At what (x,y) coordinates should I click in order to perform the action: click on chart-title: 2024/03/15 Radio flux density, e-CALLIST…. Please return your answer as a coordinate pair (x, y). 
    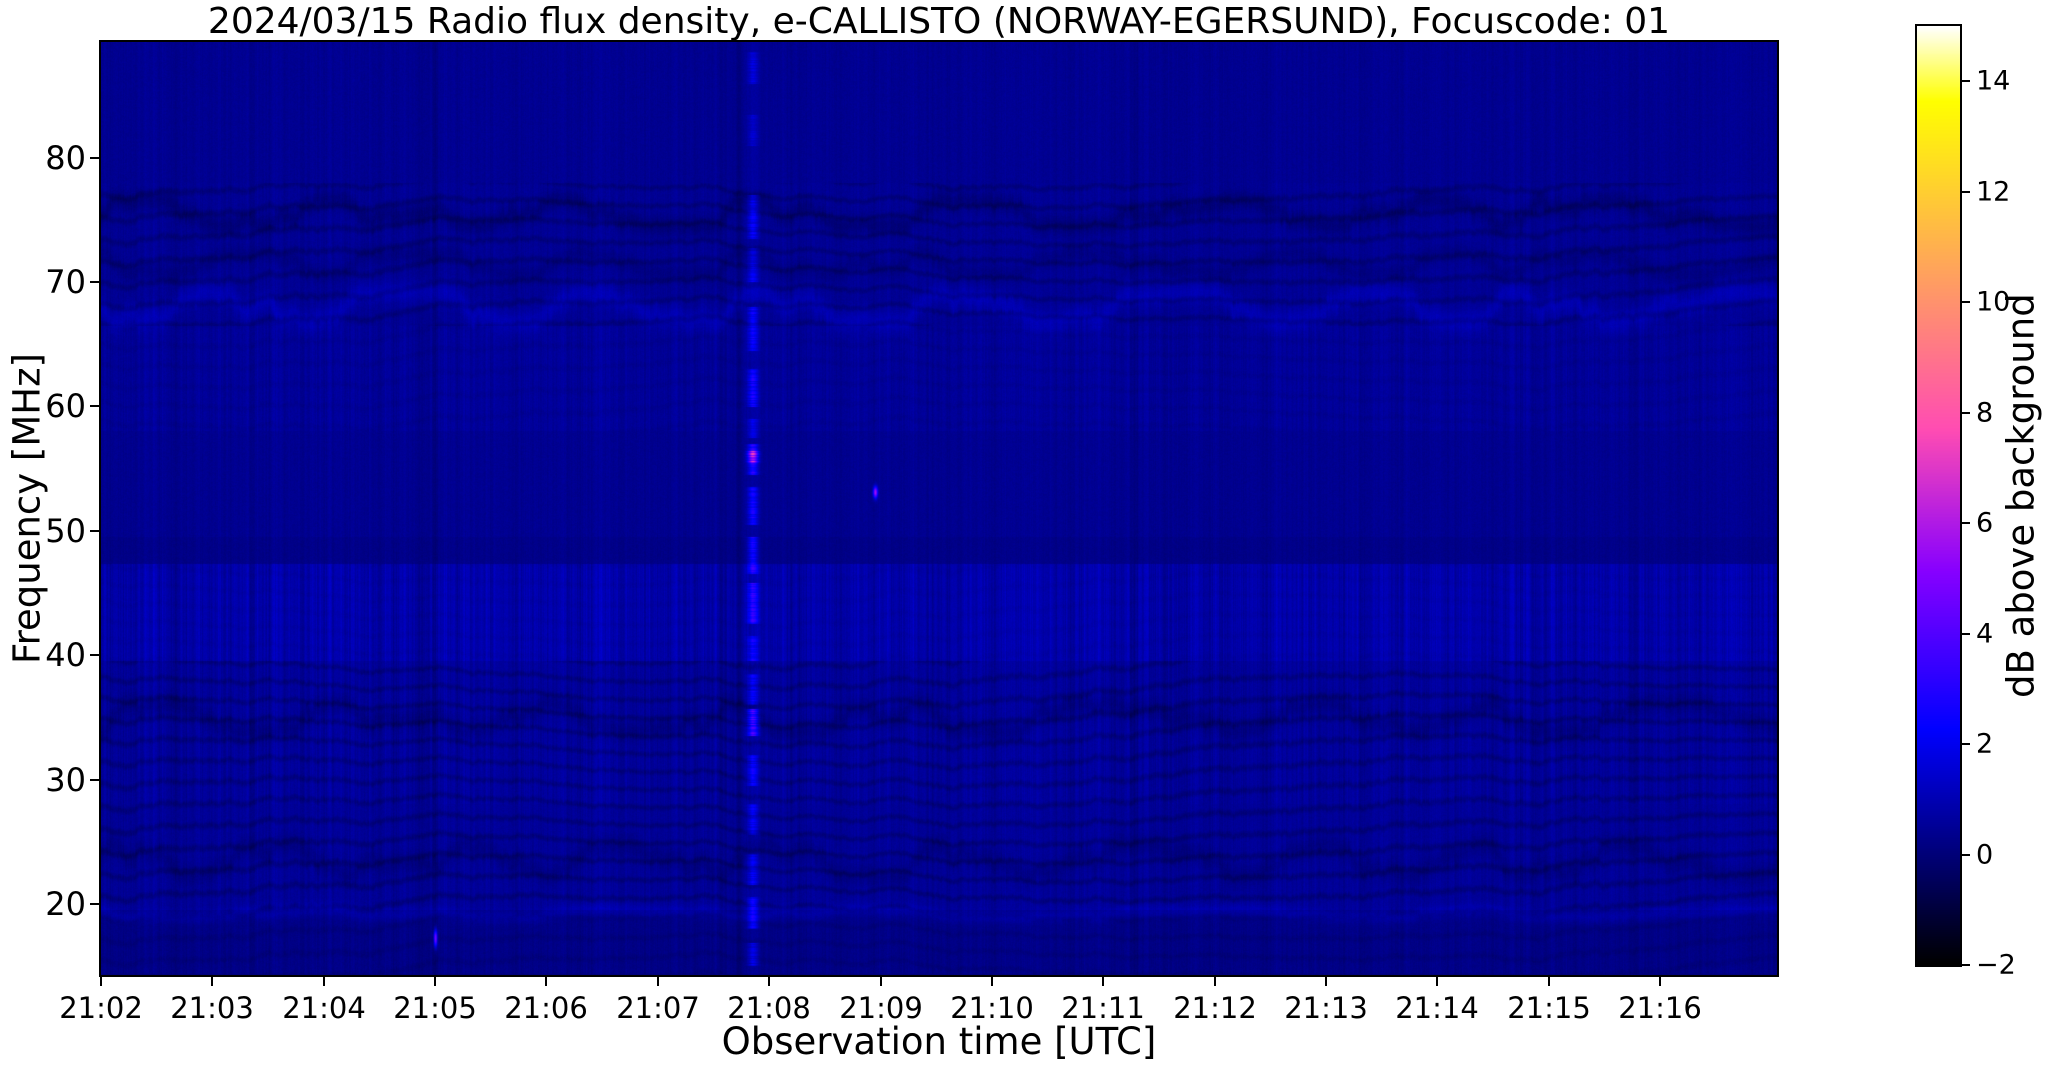
    Looking at the image, I should click on (939, 21).